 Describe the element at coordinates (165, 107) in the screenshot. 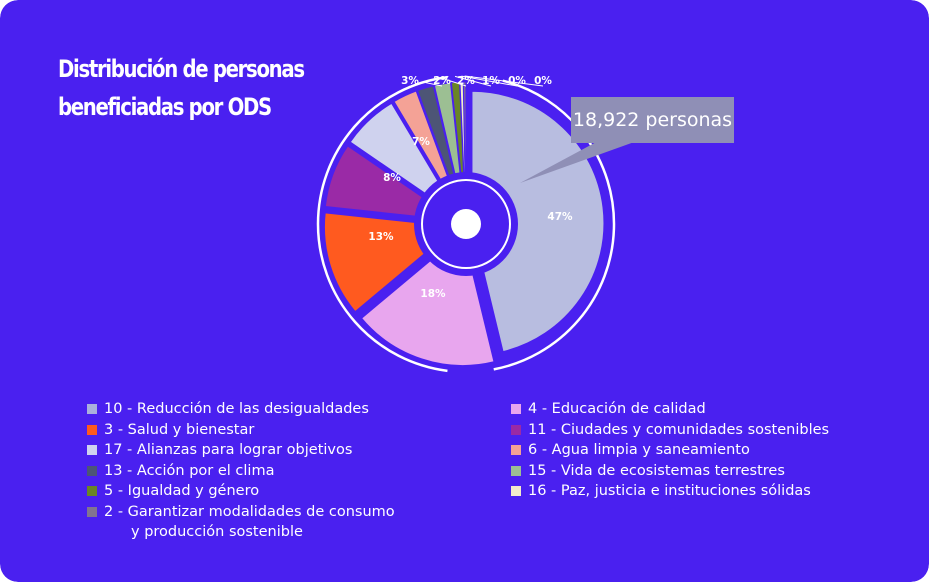

I see `chart-title-line-2: beneficiadas por ODS` at that location.